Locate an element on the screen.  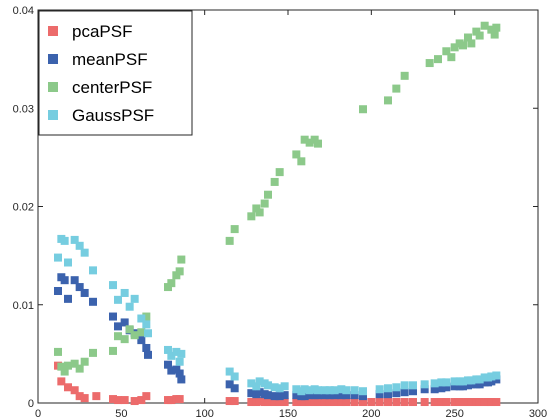
y-tick-label: 0 is located at coordinates (31, 404).